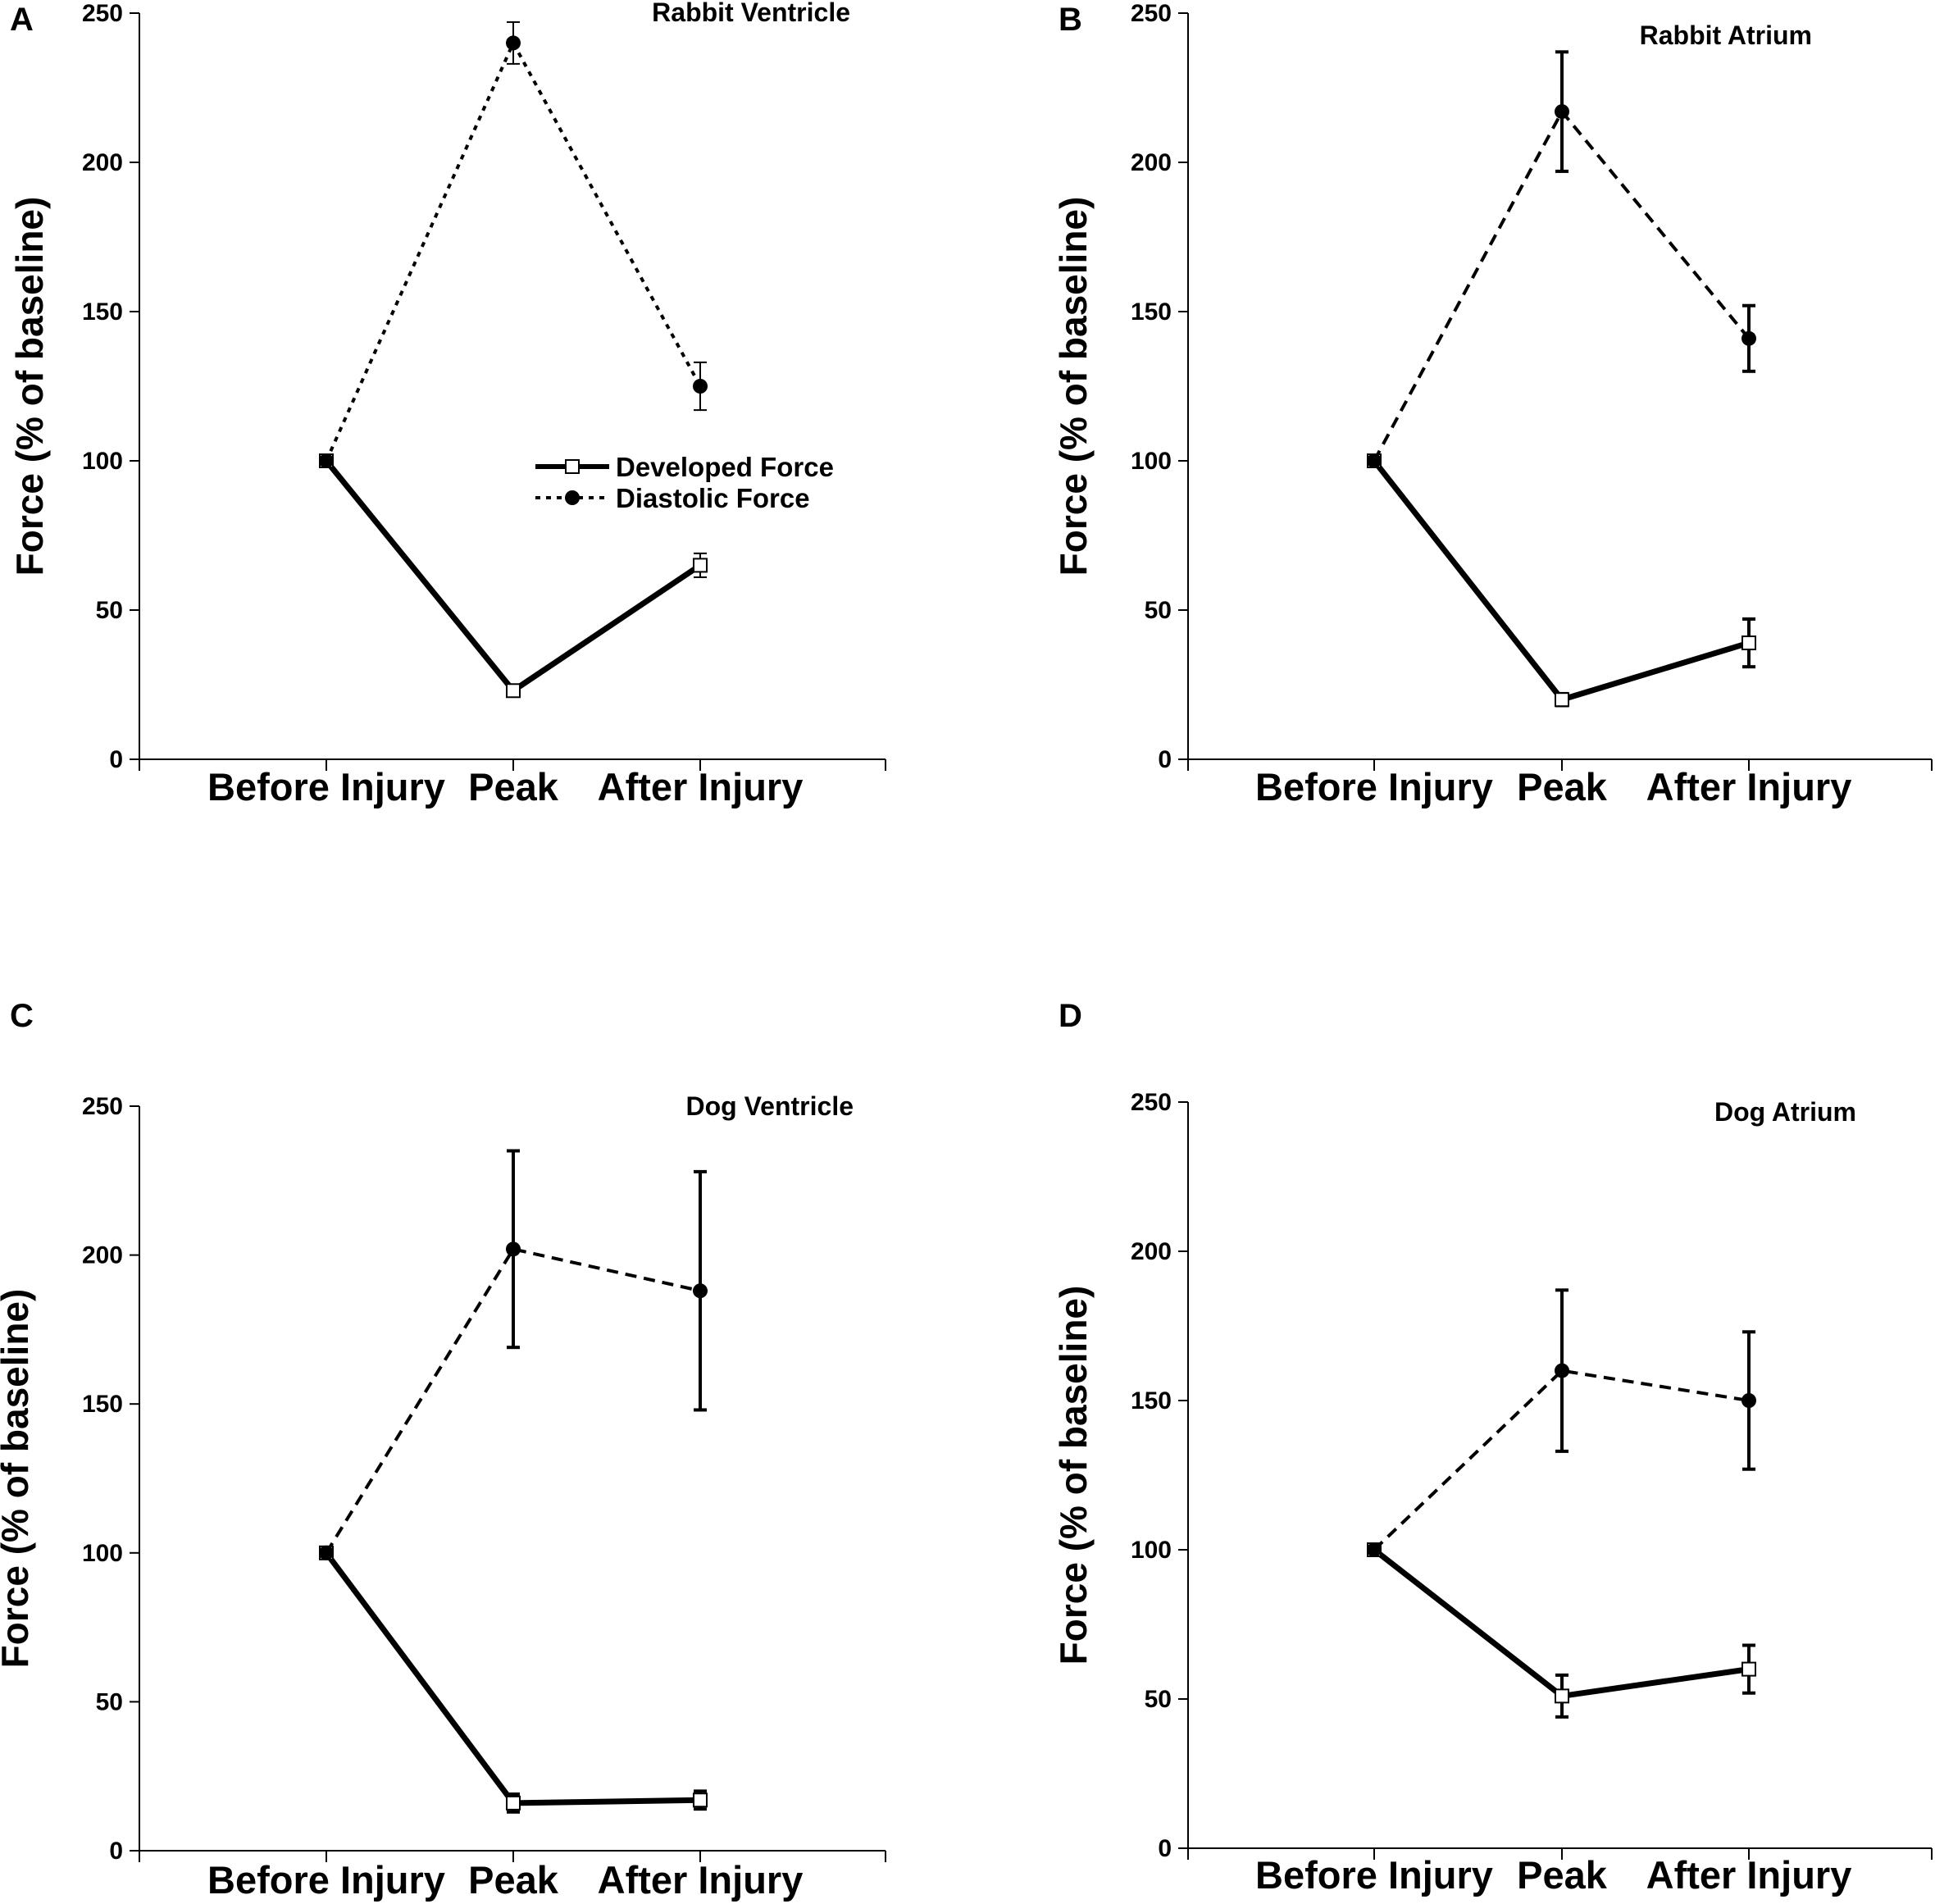 The height and width of the screenshot is (1904, 1935). What do you see at coordinates (573, 498) in the screenshot?
I see `legend-marker-diastolic` at bounding box center [573, 498].